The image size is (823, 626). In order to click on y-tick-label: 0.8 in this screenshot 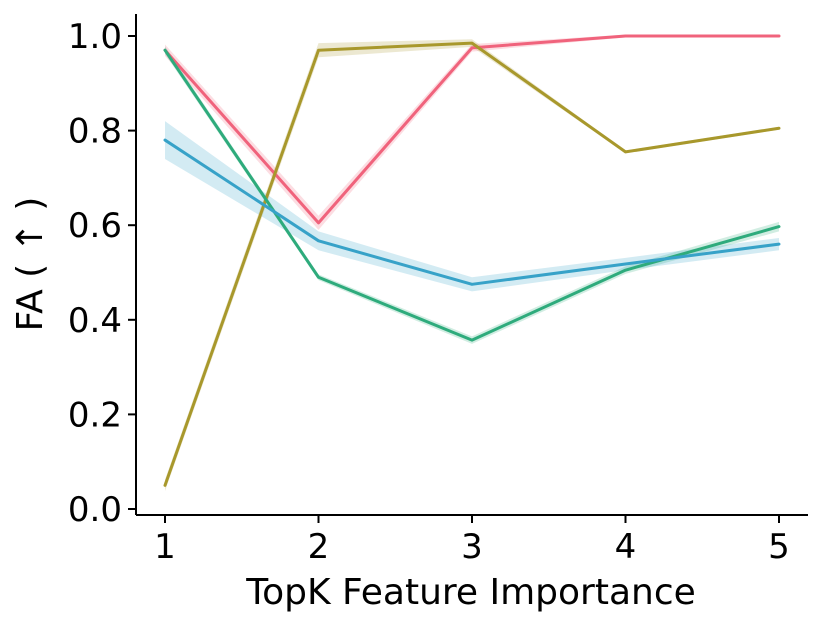, I will do `click(95, 132)`.